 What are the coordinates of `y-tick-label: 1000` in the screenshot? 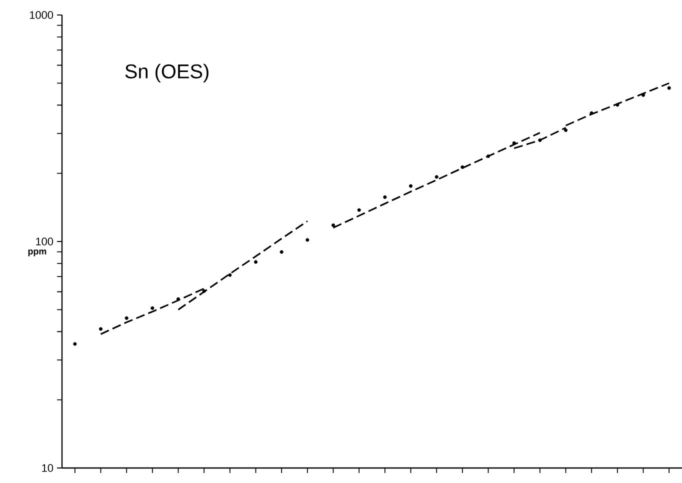 It's located at (42, 15).